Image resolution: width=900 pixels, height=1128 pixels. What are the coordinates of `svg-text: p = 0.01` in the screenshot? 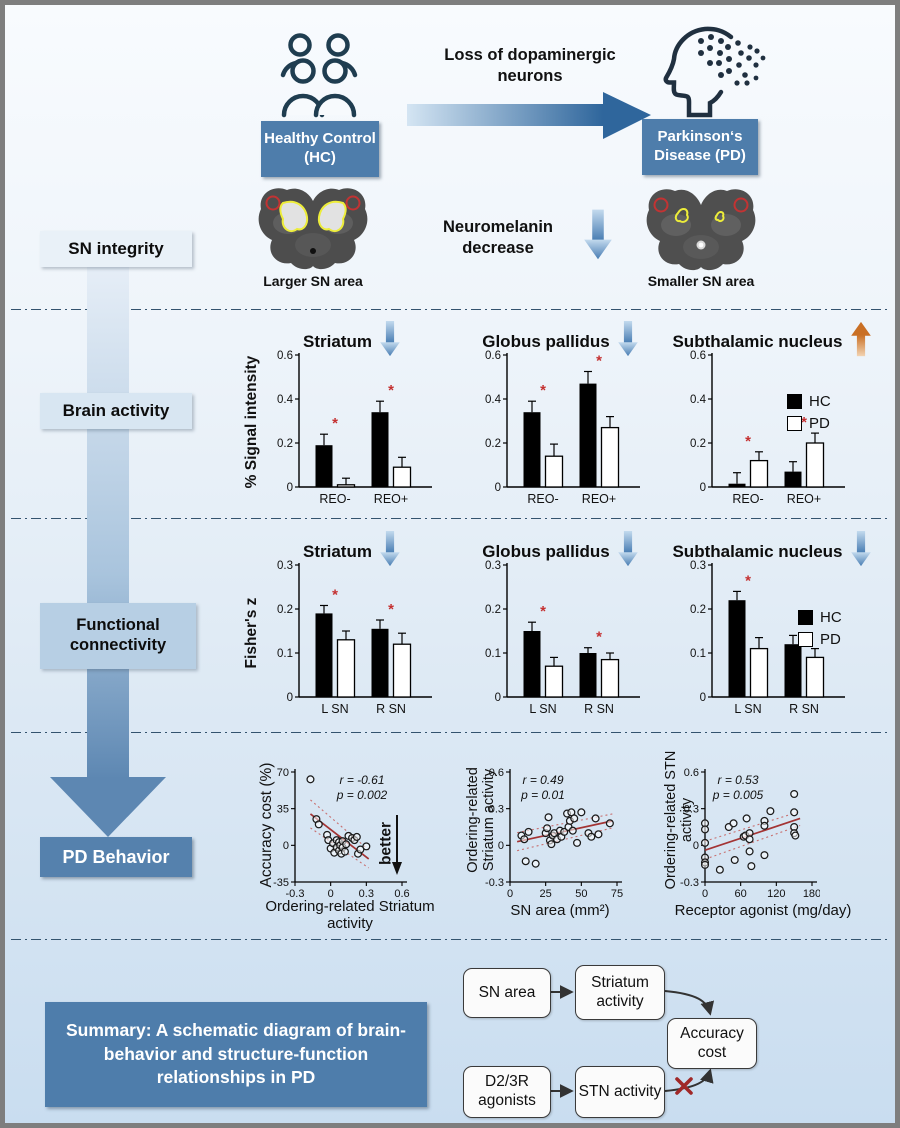 It's located at (542, 795).